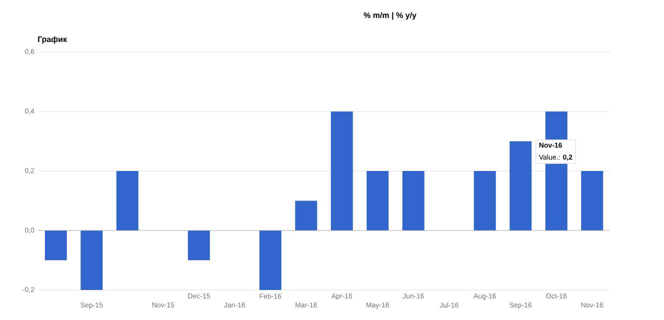 This screenshot has width=664, height=320. What do you see at coordinates (53, 40) in the screenshot?
I see `chart-subtitle: График` at bounding box center [53, 40].